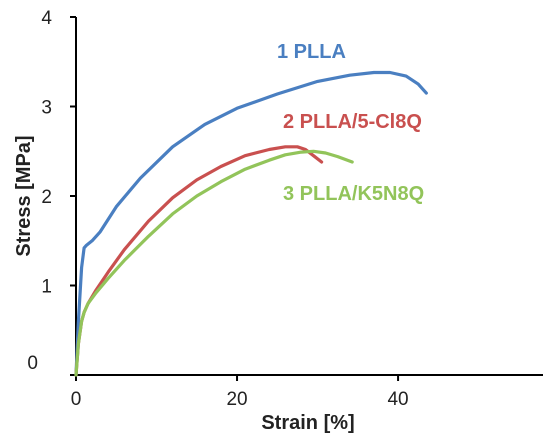 Image resolution: width=550 pixels, height=444 pixels. Describe the element at coordinates (236, 399) in the screenshot. I see `x-tick-label: 20` at that location.